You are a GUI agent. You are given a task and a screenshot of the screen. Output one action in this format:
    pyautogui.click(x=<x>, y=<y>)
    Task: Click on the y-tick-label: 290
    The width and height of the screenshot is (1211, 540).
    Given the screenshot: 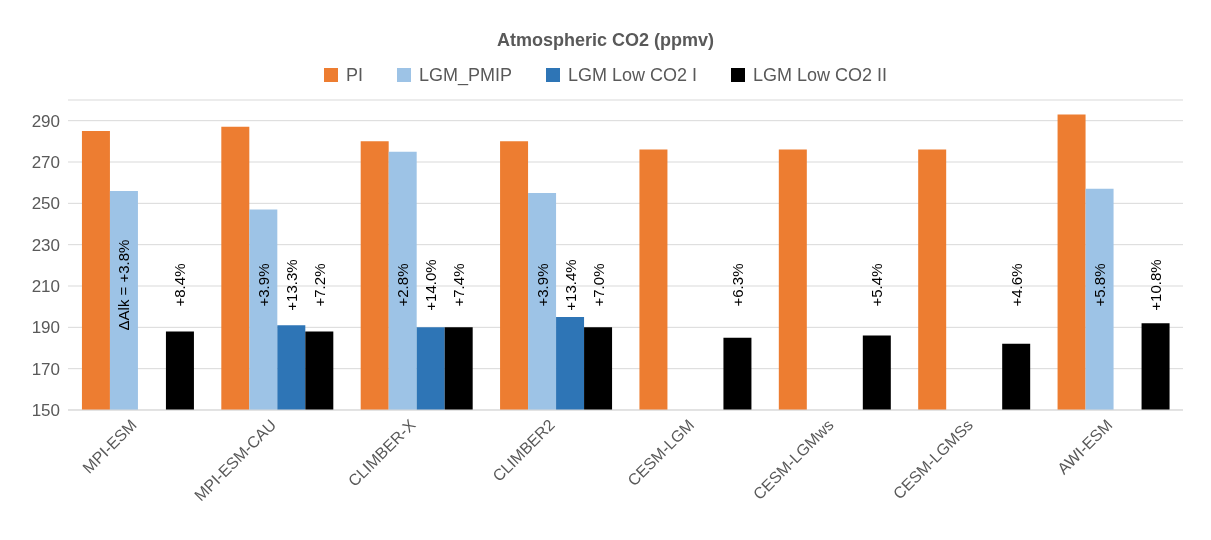 What is the action you would take?
    pyautogui.click(x=45, y=121)
    